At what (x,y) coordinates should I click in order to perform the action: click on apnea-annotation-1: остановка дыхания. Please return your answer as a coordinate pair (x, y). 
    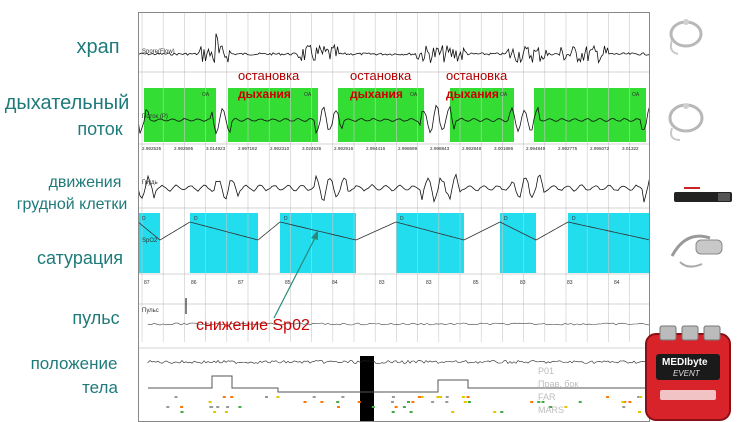
    Looking at the image, I should click on (268, 84).